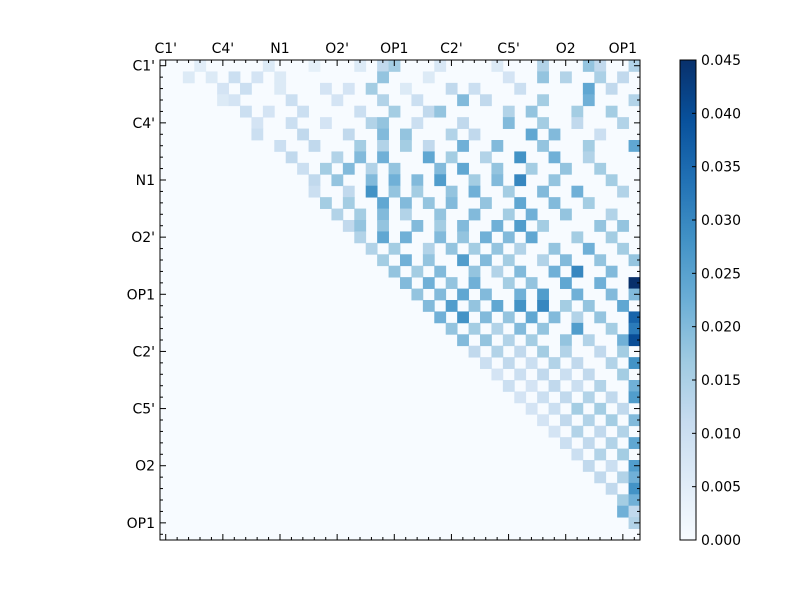  Describe the element at coordinates (721, 488) in the screenshot. I see `colorbar-tick-label: 0.005` at that location.